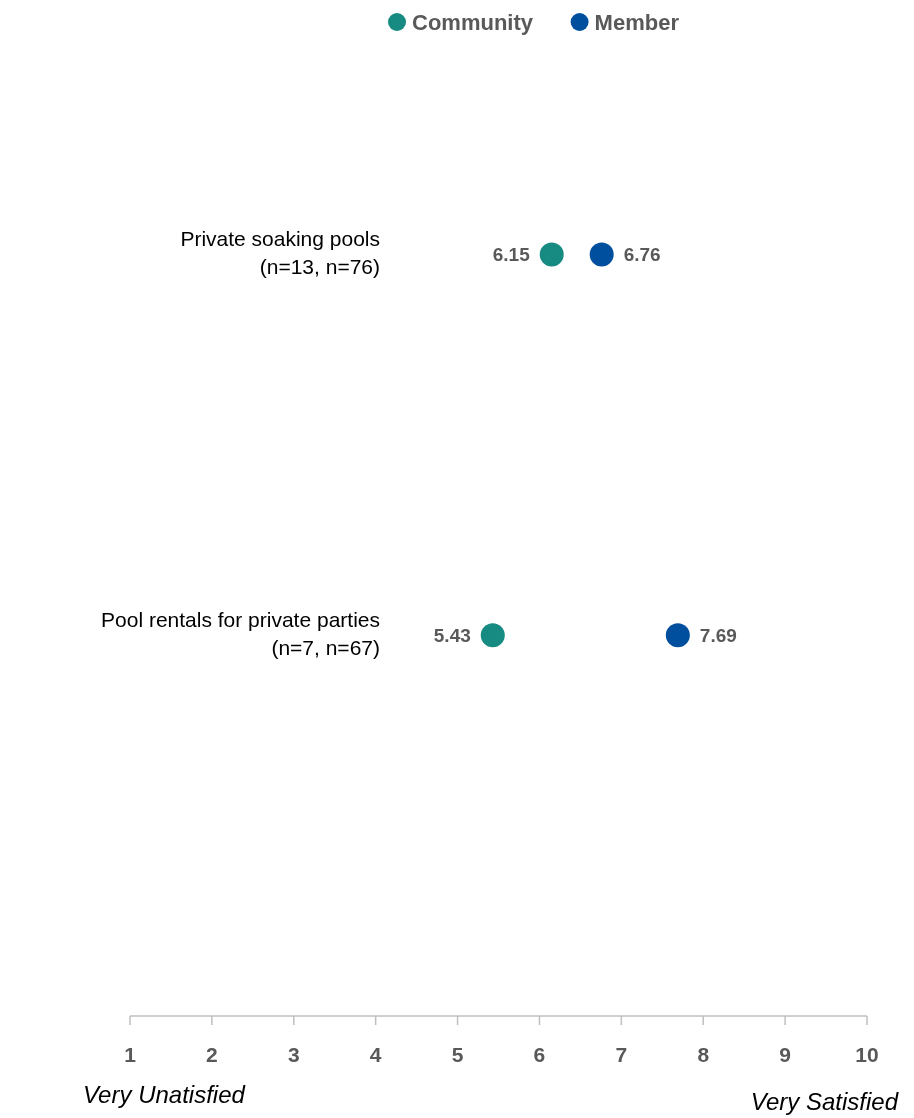 This screenshot has width=914, height=1118. I want to click on data-label: 7.69, so click(718, 636).